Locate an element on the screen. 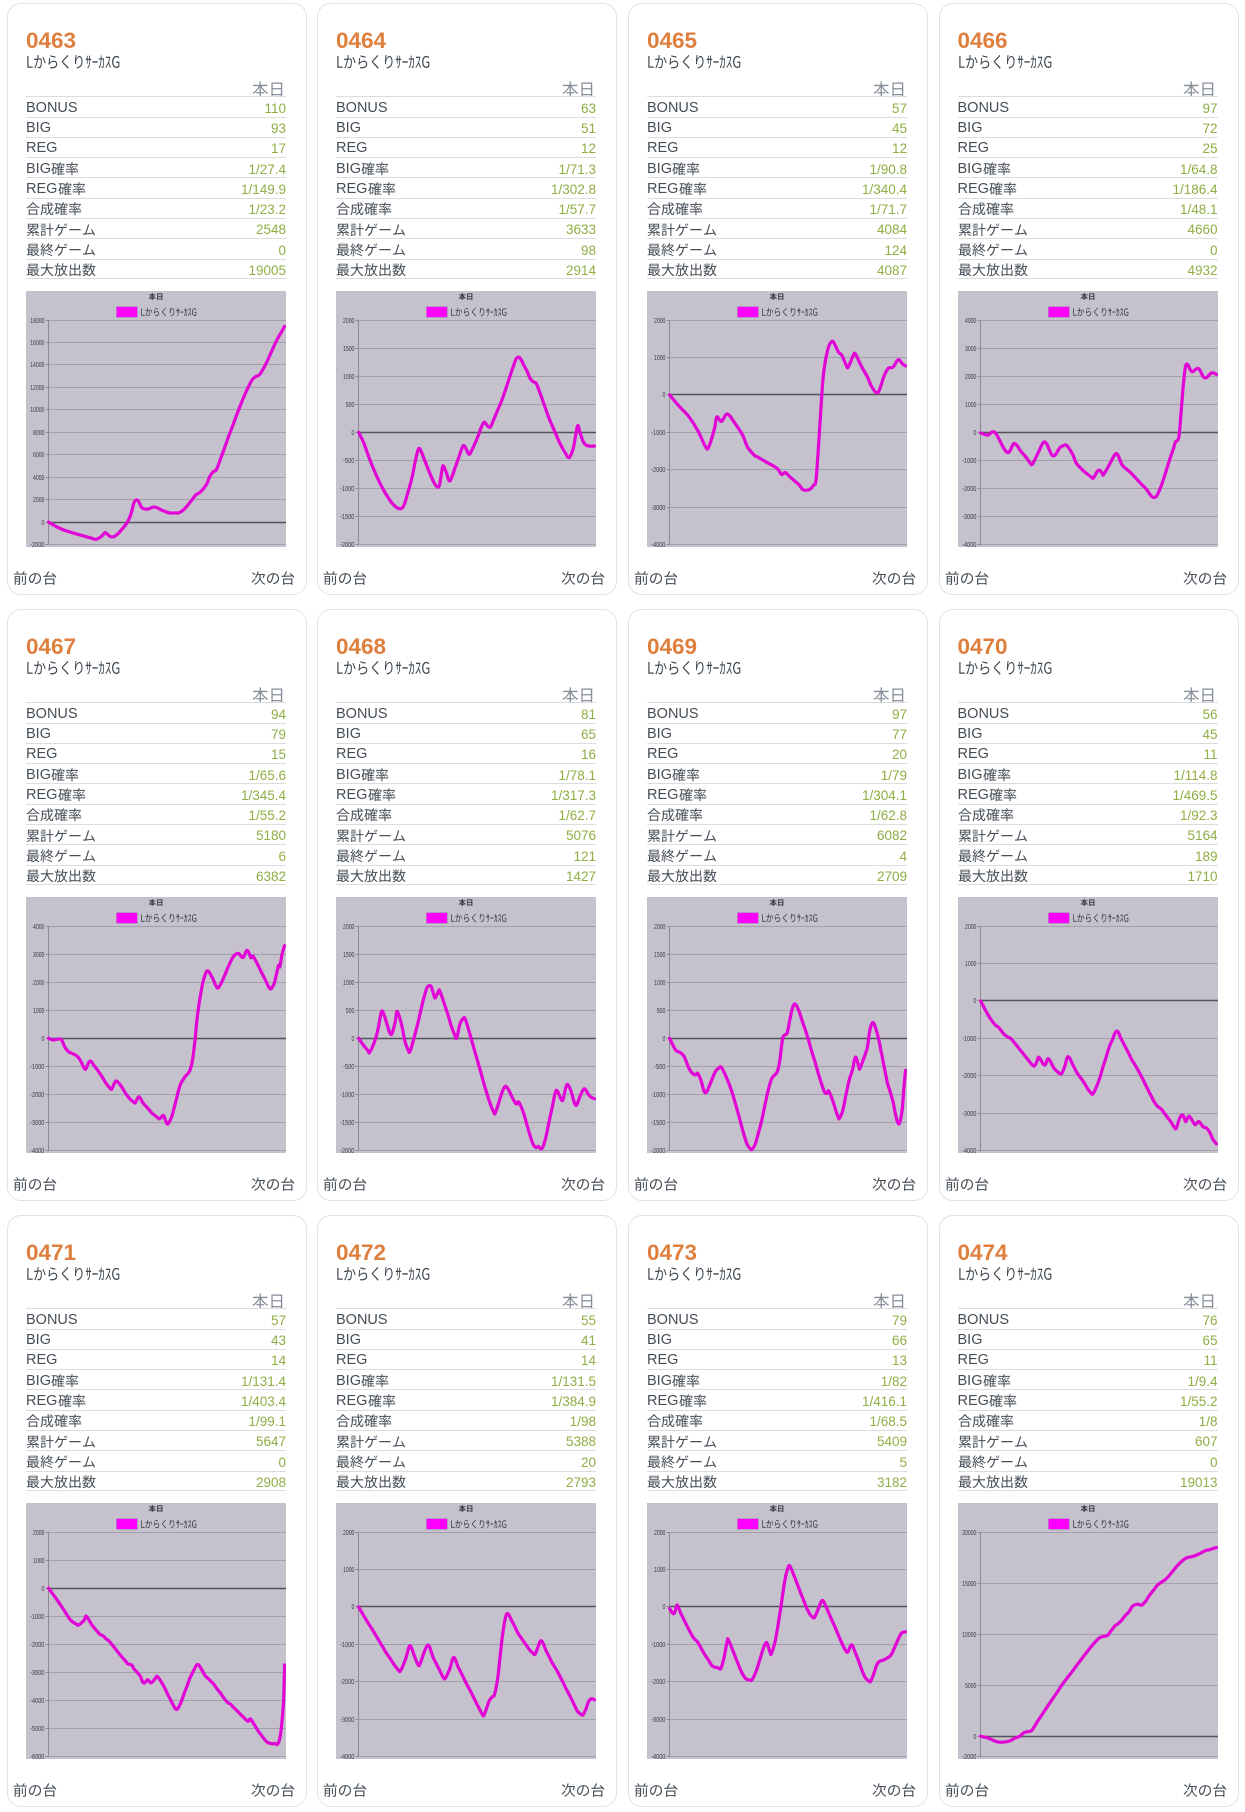  svg-text: 16000 is located at coordinates (37, 342).